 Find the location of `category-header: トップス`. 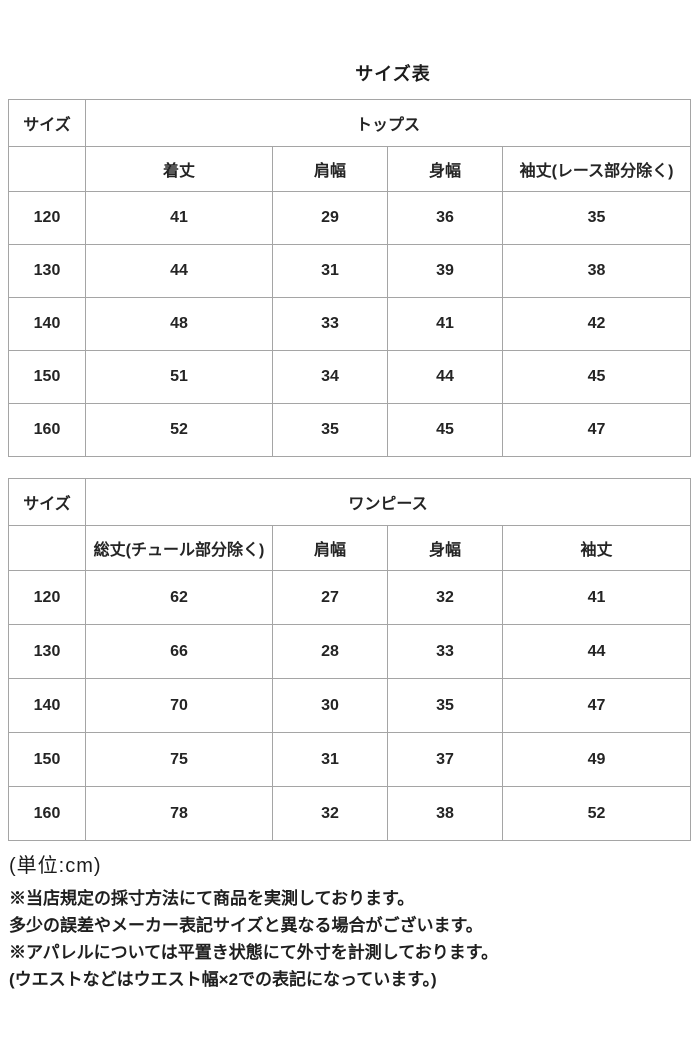

category-header: トップス is located at coordinates (388, 123).